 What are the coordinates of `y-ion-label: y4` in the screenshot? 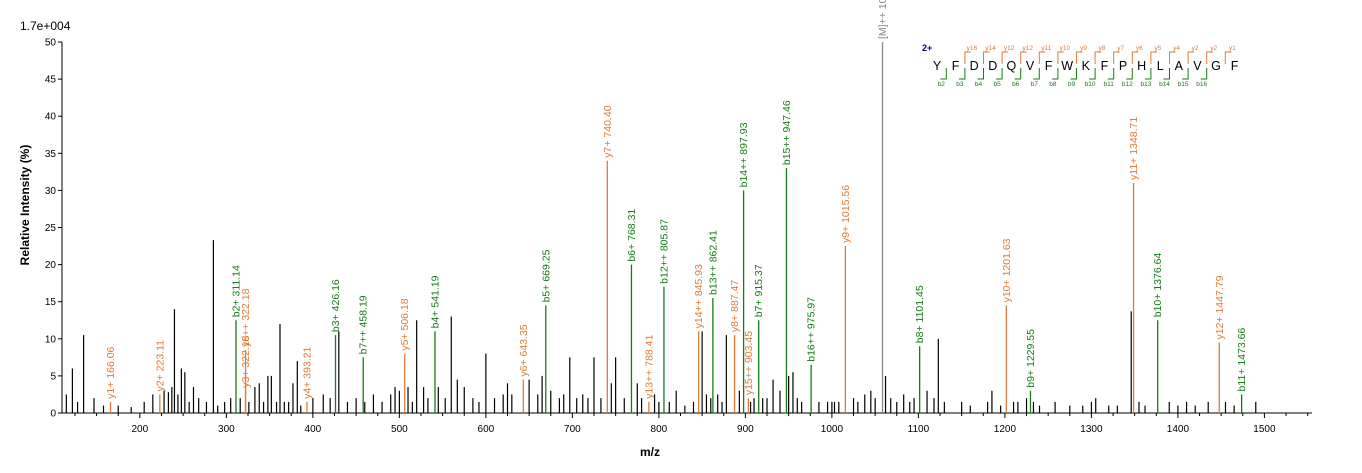 It's located at (1176, 48).